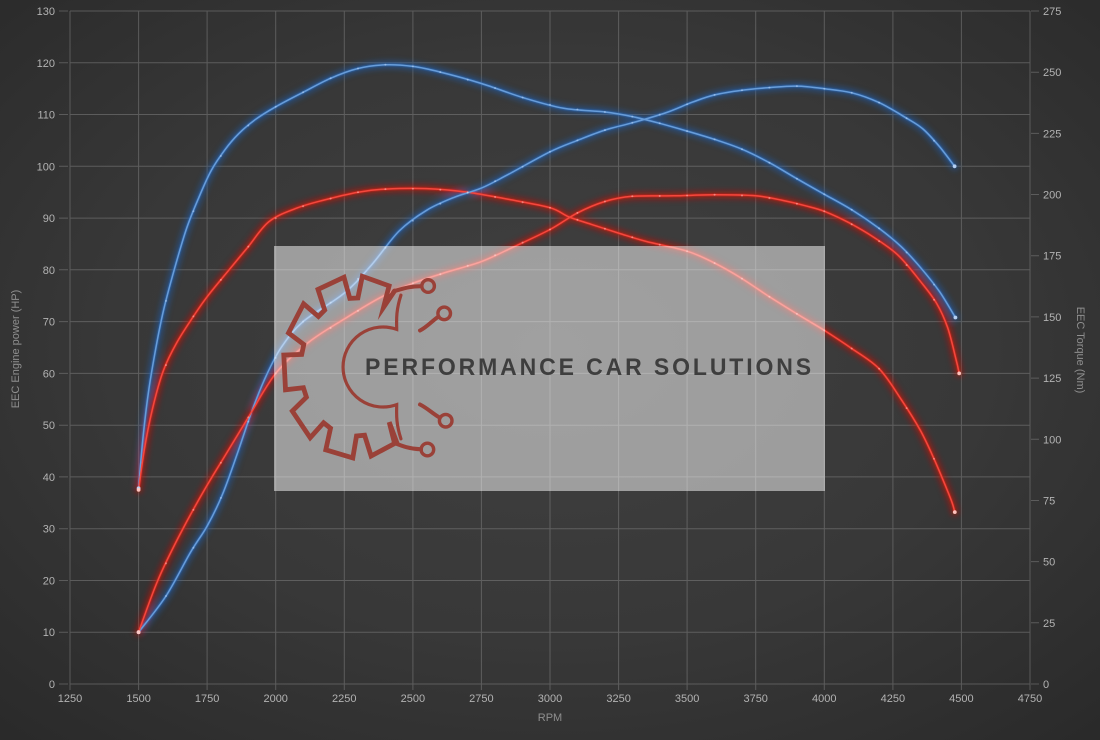 This screenshot has height=740, width=1100. I want to click on svg-text: 2000, so click(275, 699).